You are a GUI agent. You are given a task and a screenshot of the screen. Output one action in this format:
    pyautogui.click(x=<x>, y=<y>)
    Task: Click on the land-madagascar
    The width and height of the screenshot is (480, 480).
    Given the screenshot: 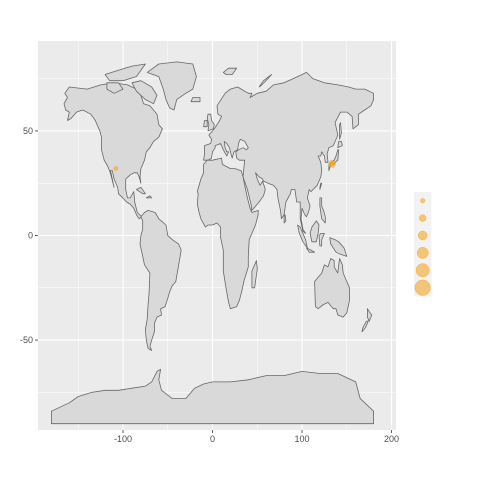 What is the action you would take?
    pyautogui.click(x=254, y=274)
    